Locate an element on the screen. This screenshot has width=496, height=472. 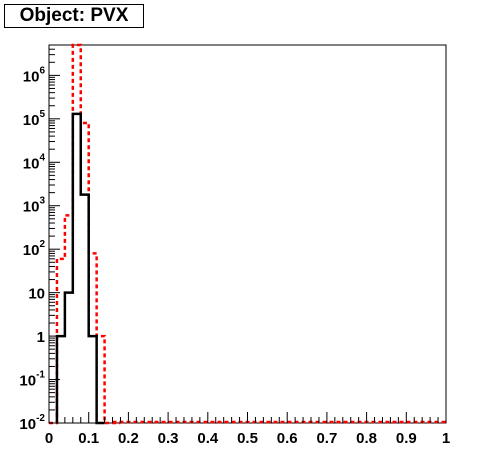
series-red-dashed is located at coordinates (85, 234).